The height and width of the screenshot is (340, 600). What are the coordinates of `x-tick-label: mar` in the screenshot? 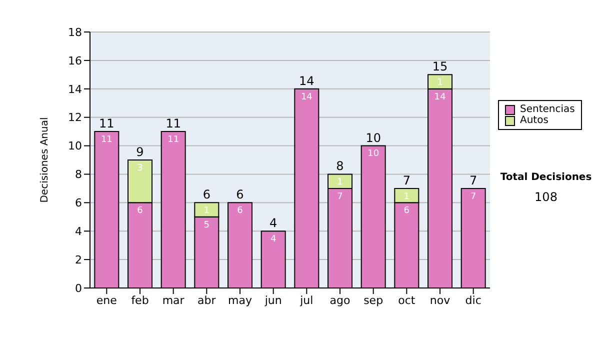 It's located at (173, 300).